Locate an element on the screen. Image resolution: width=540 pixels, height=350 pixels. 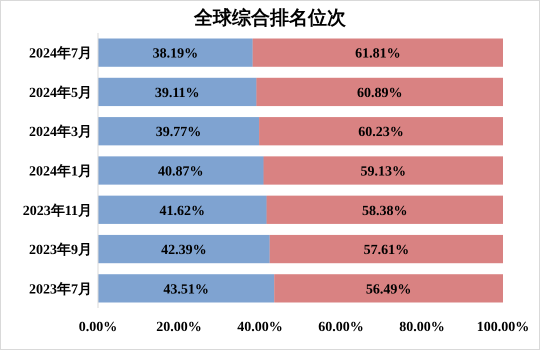
y-tick-label: 2023年11月 is located at coordinates (57, 210).